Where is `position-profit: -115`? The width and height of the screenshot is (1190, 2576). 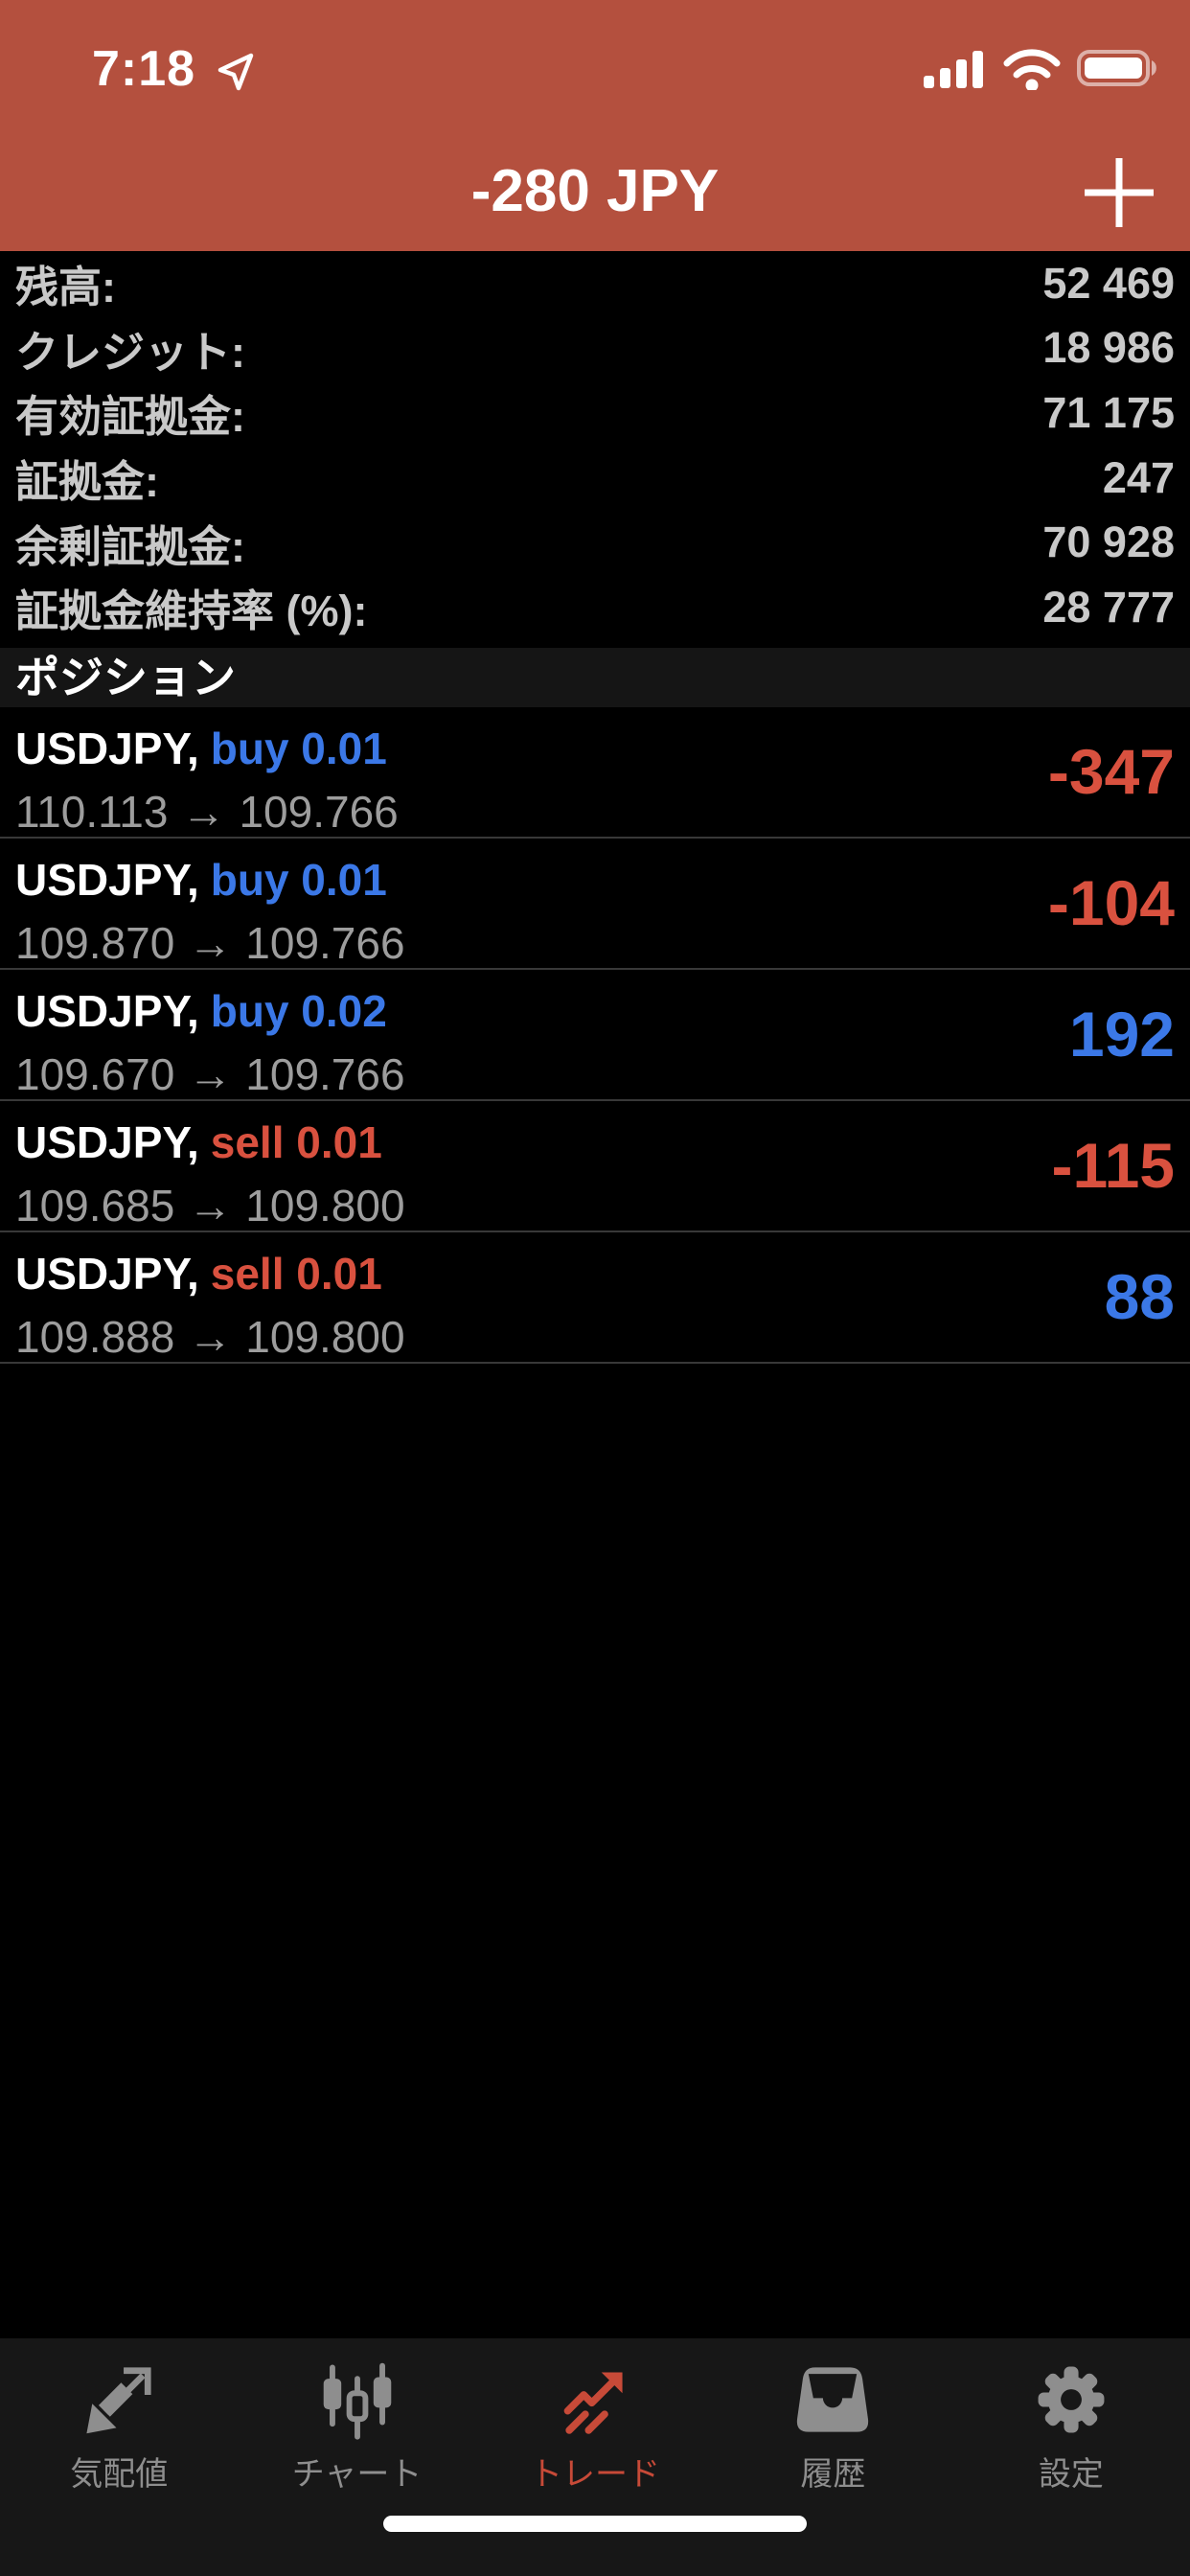
position-profit: -115 is located at coordinates (1113, 1166).